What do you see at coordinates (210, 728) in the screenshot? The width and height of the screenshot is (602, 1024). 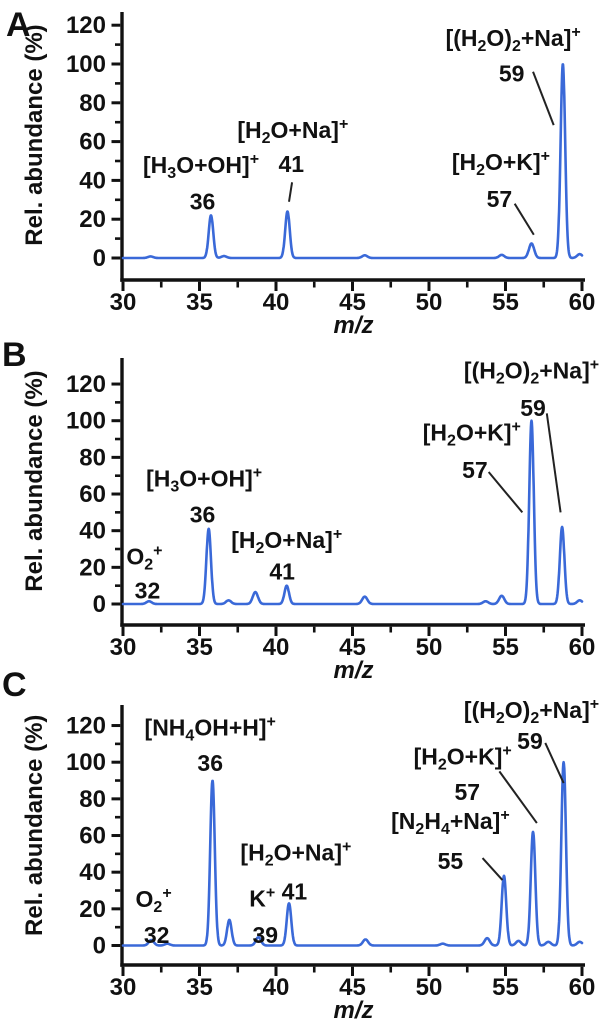 I see `annotation-formula: [NH4OH+H]+` at bounding box center [210, 728].